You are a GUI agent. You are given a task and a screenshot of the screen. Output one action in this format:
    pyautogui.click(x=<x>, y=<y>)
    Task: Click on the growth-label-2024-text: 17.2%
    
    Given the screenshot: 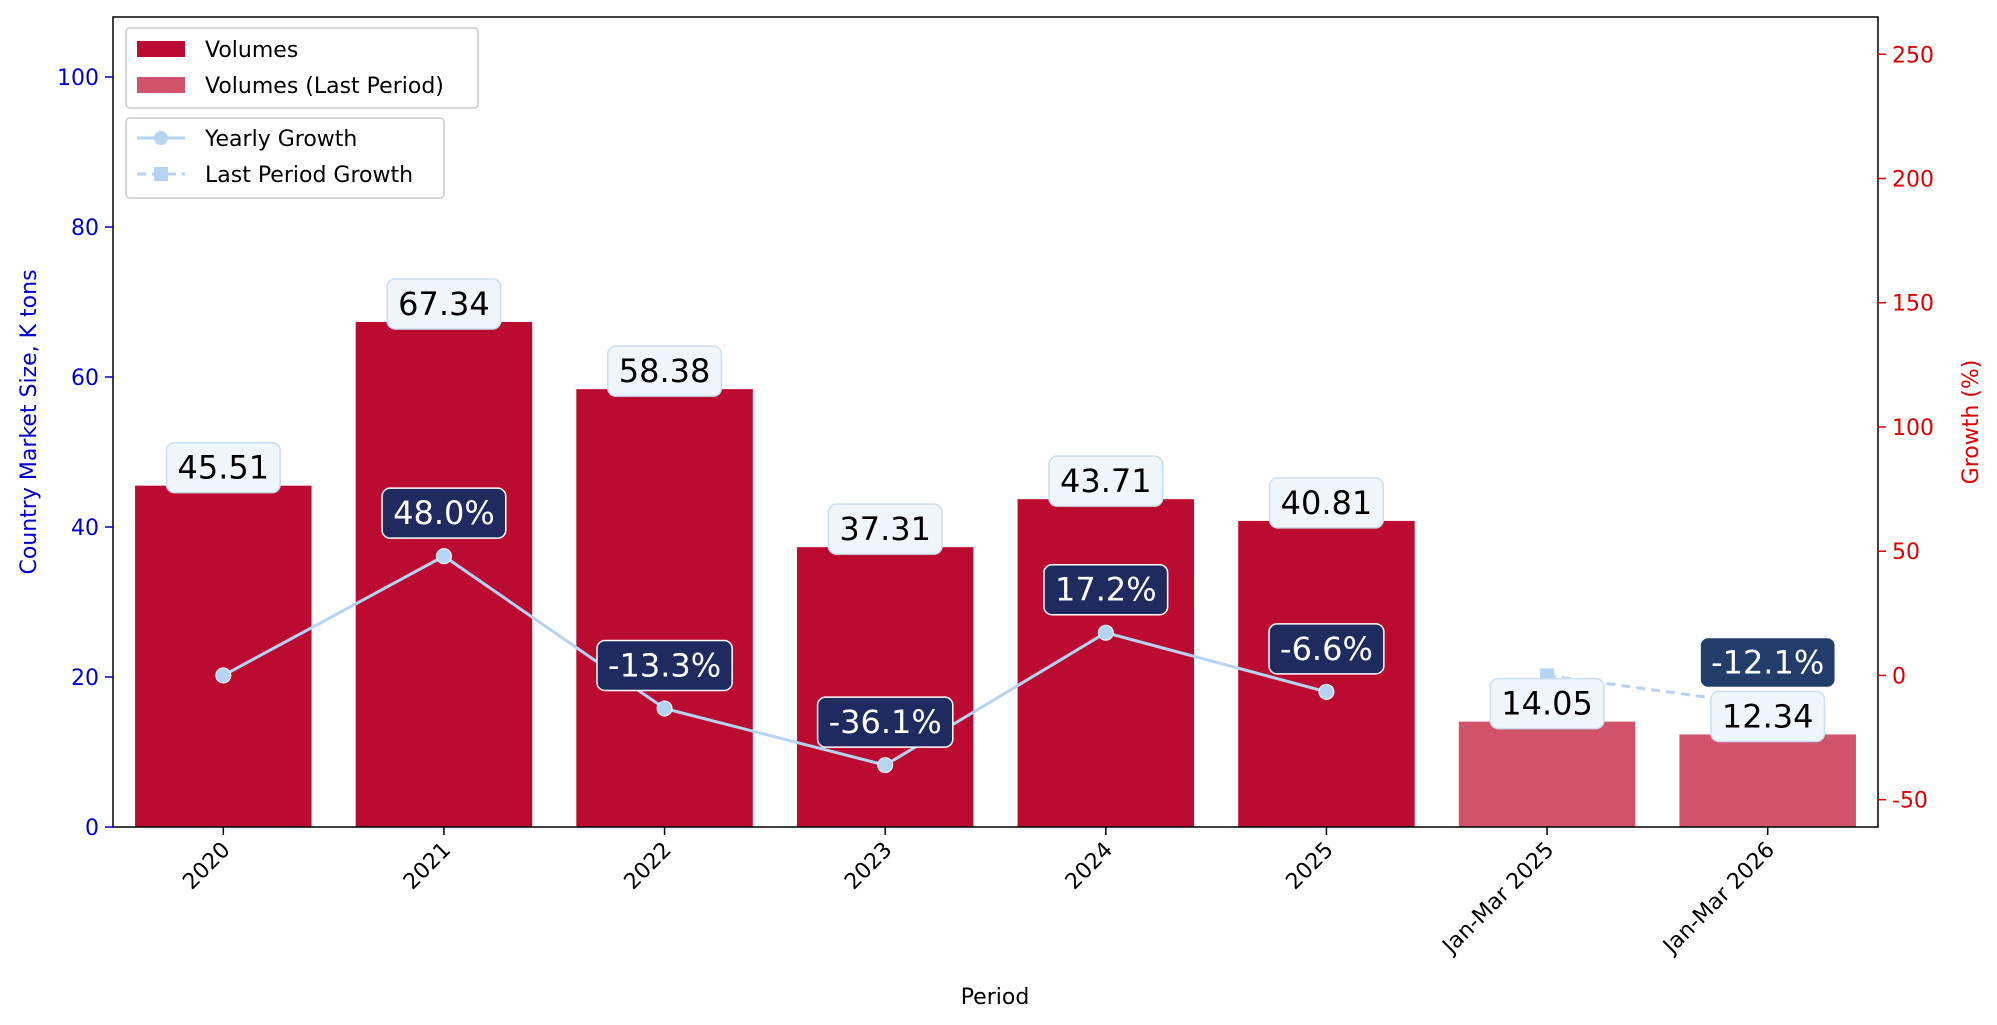 What is the action you would take?
    pyautogui.click(x=1106, y=590)
    